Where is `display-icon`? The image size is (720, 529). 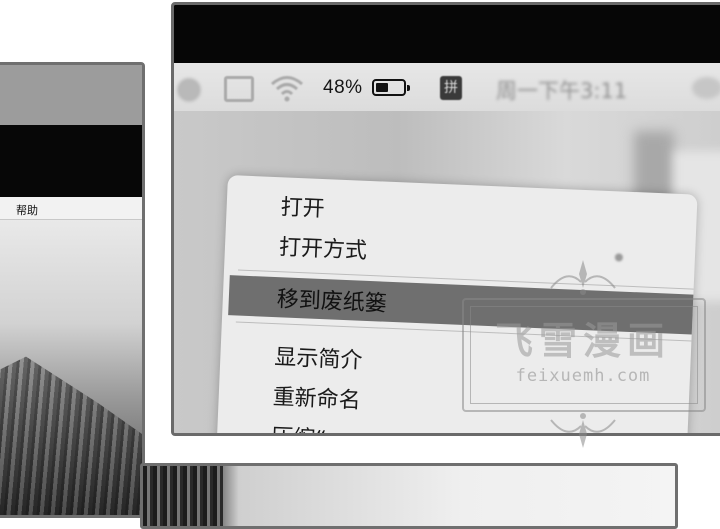 display-icon is located at coordinates (239, 89).